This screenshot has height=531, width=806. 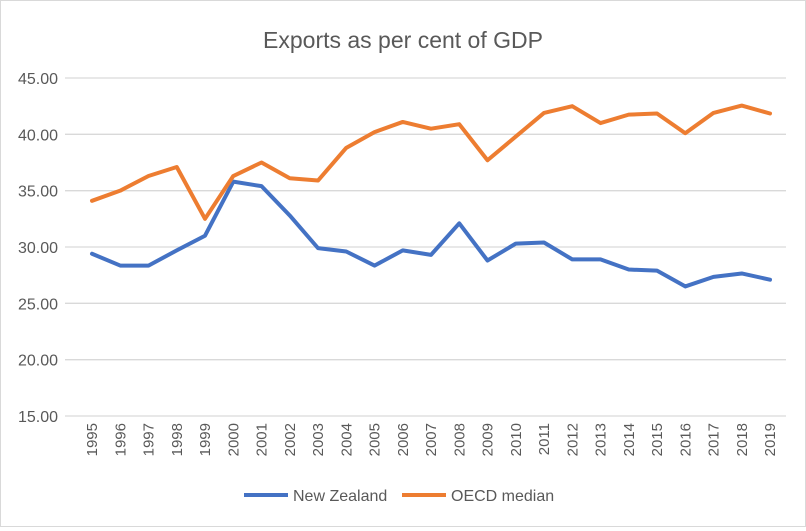 What do you see at coordinates (516, 439) in the screenshot?
I see `x-tick-label: 2010` at bounding box center [516, 439].